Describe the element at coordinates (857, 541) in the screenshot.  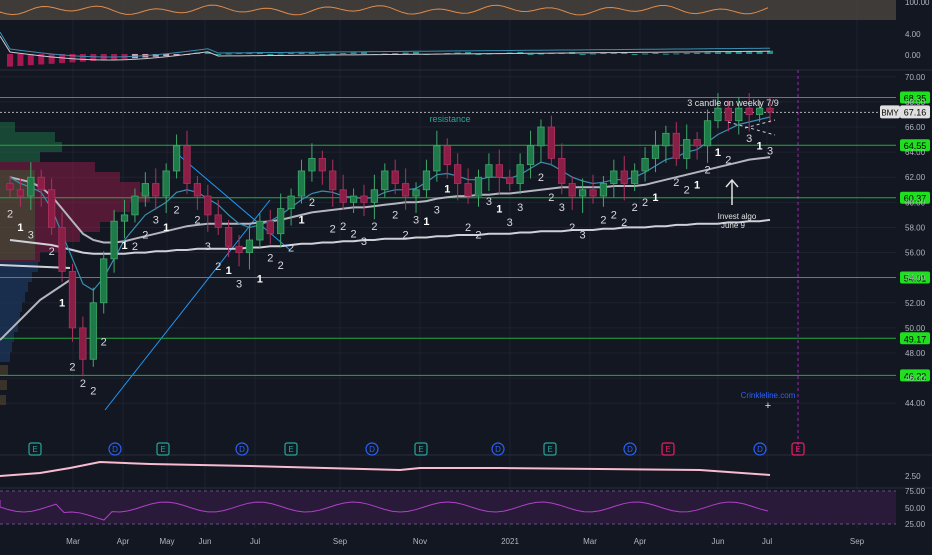
I see `time-axis-label: Sep` at that location.